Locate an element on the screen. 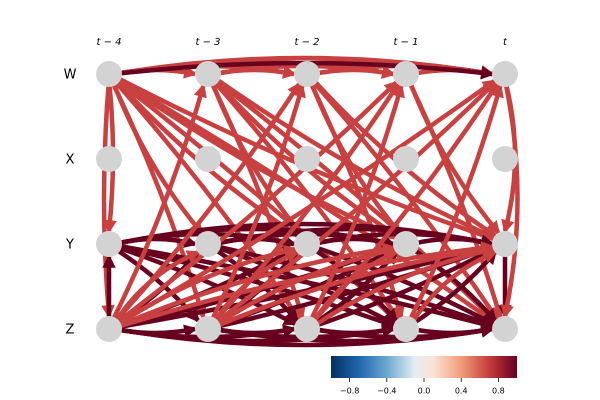  colorbar-tick-label: 0.8 is located at coordinates (498, 391).